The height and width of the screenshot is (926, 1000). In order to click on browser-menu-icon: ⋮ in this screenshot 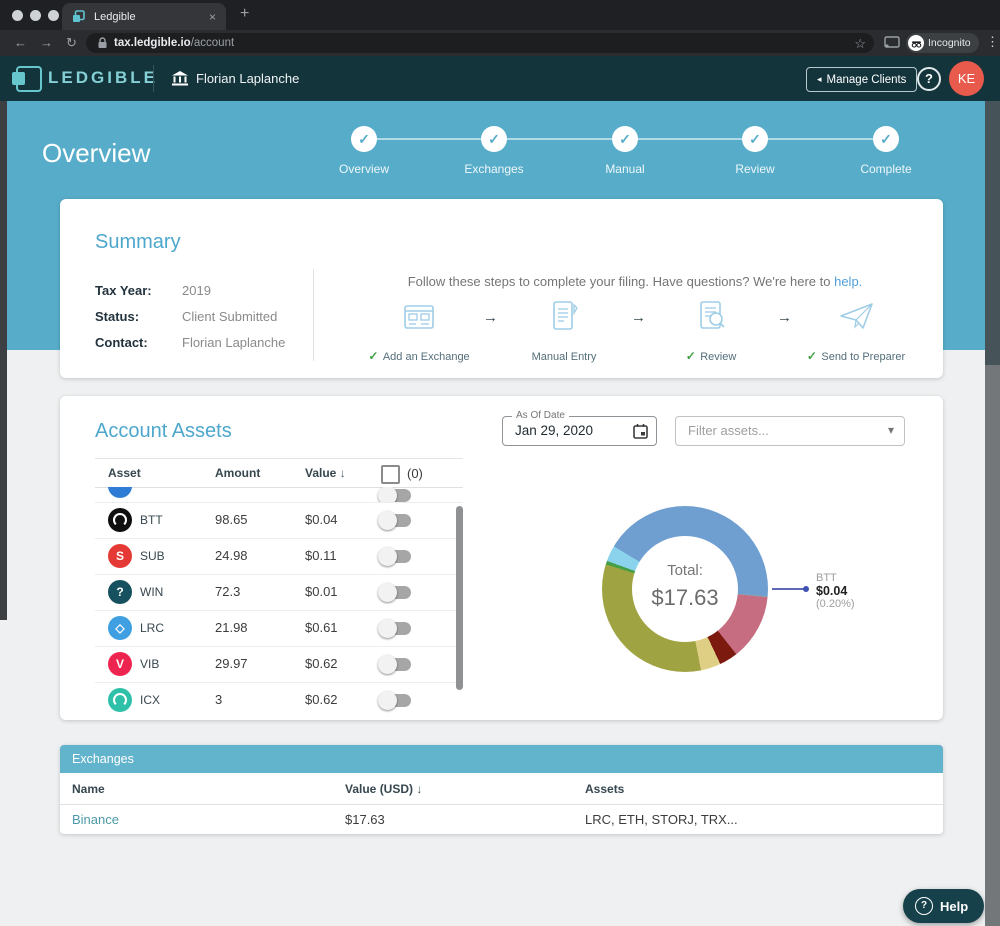, I will do `click(992, 41)`.